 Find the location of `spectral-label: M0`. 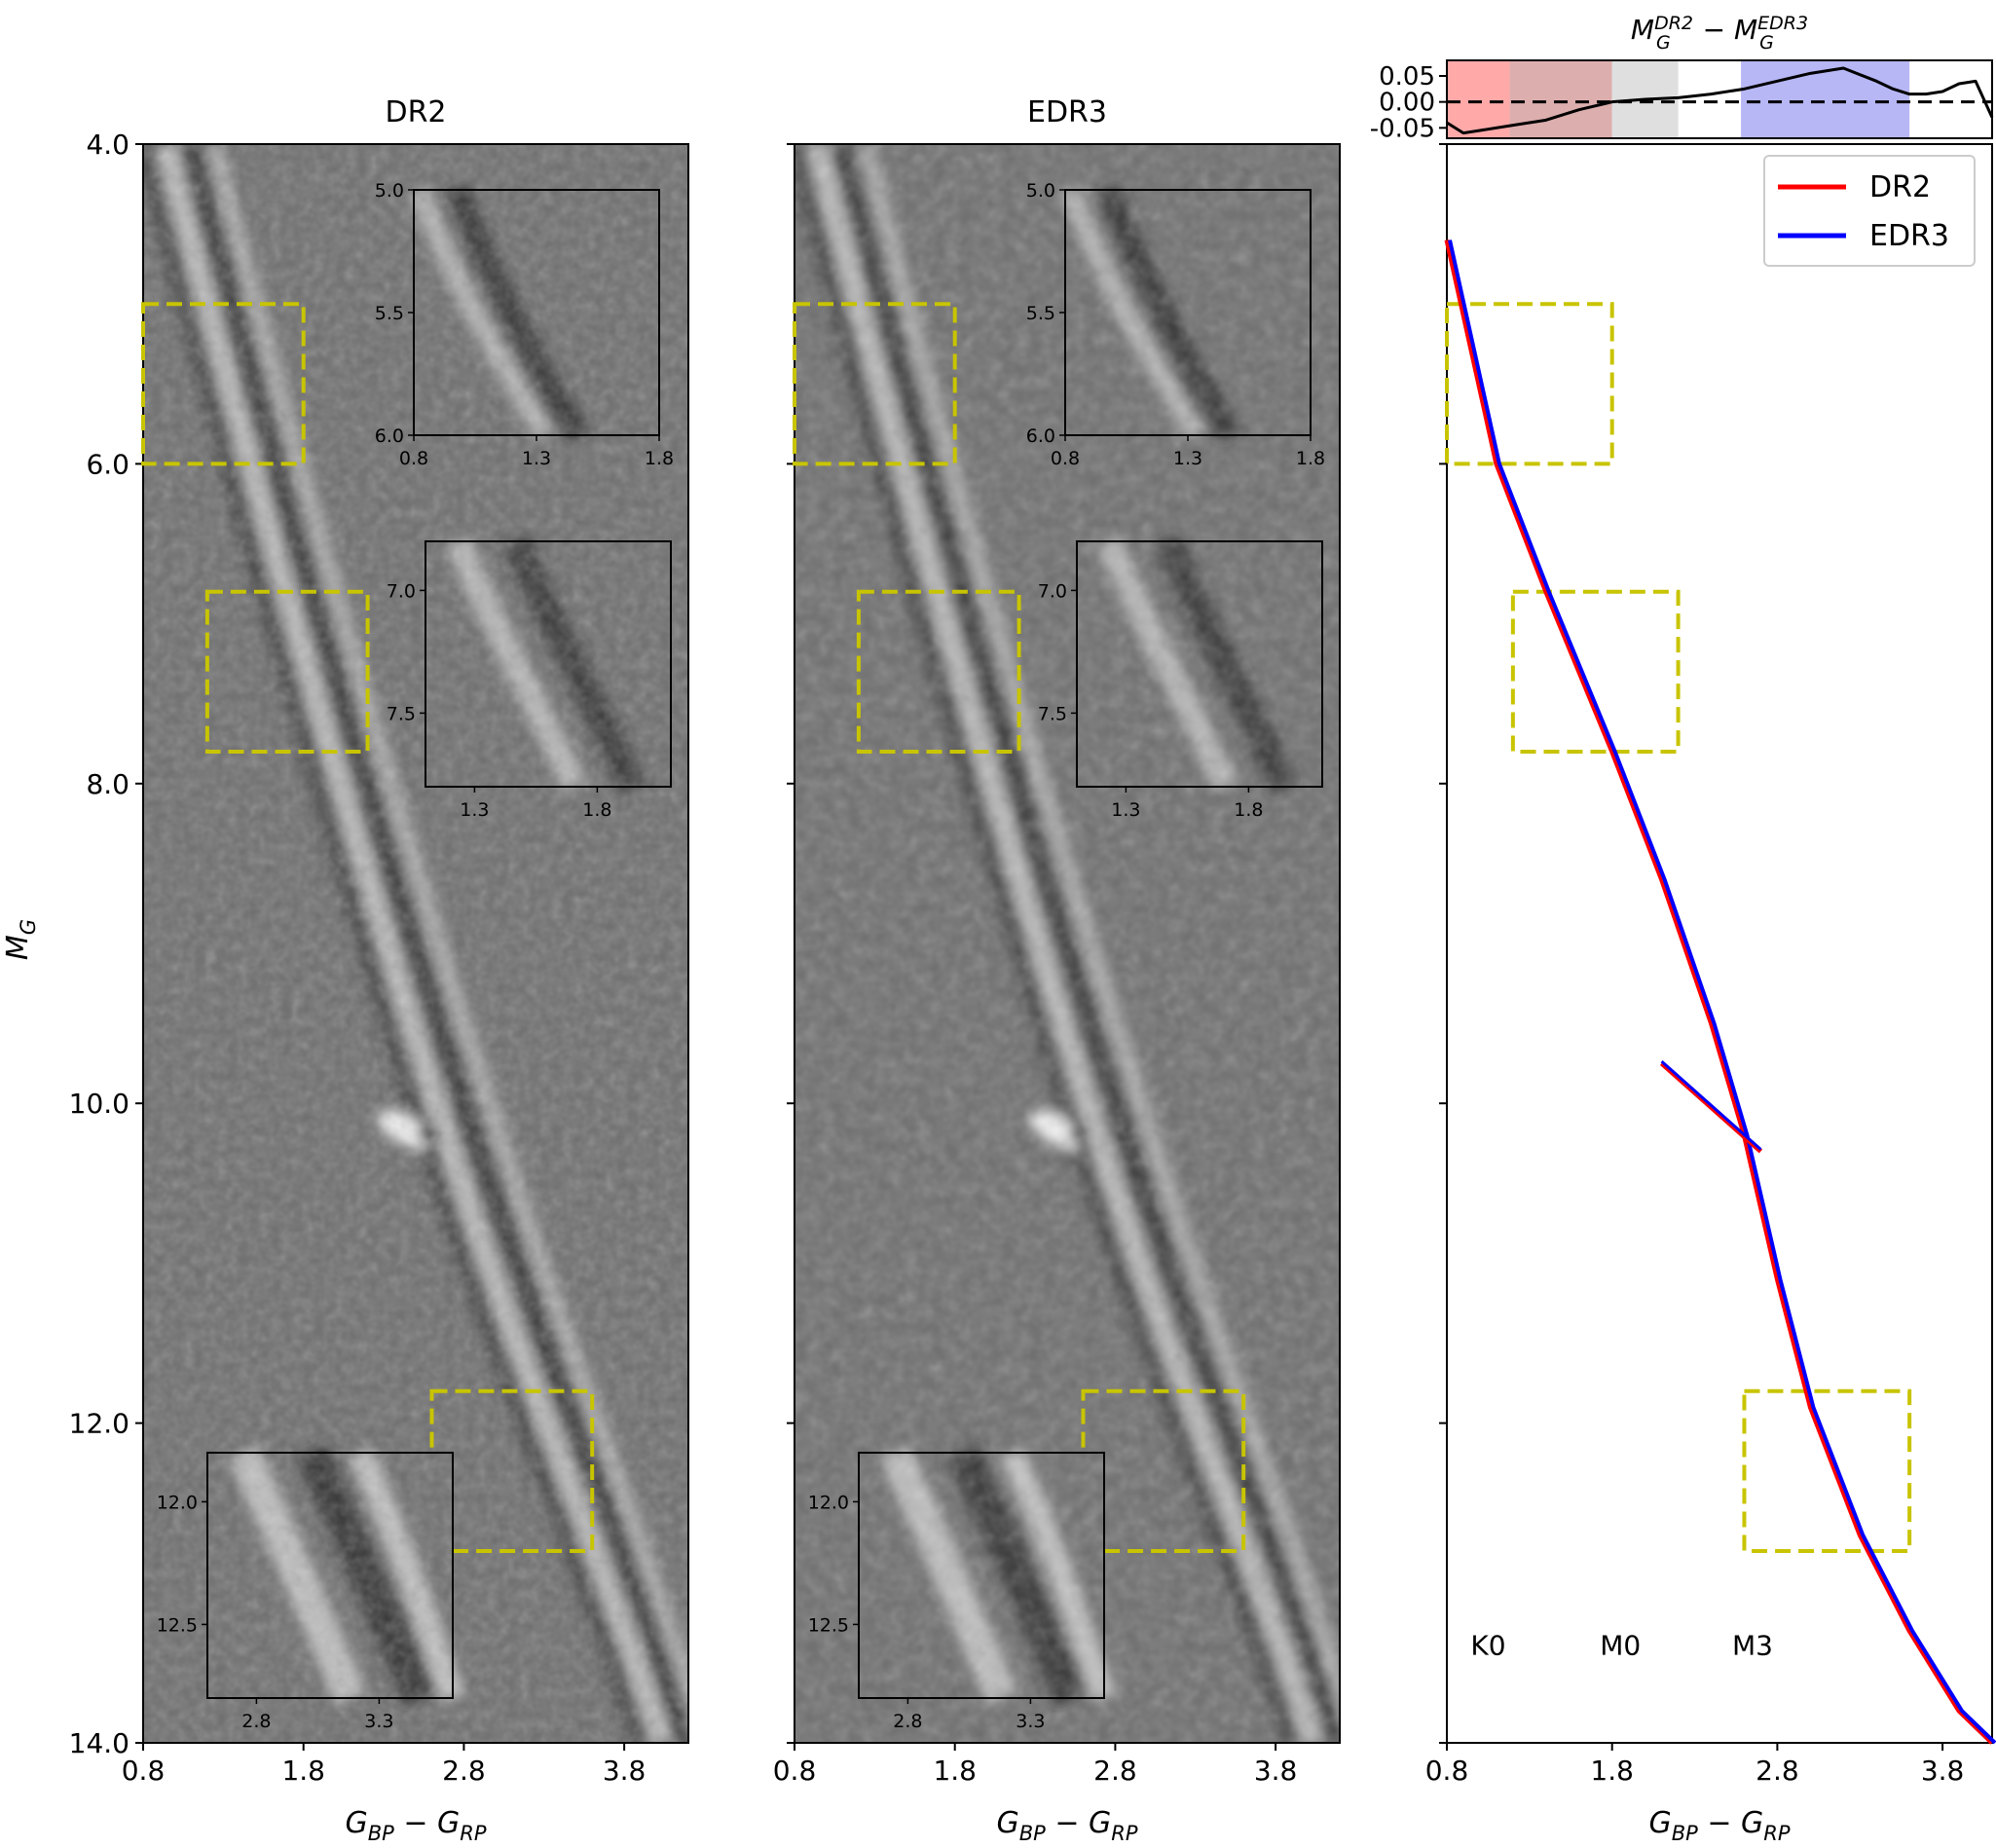

spectral-label: M0 is located at coordinates (1620, 1646).